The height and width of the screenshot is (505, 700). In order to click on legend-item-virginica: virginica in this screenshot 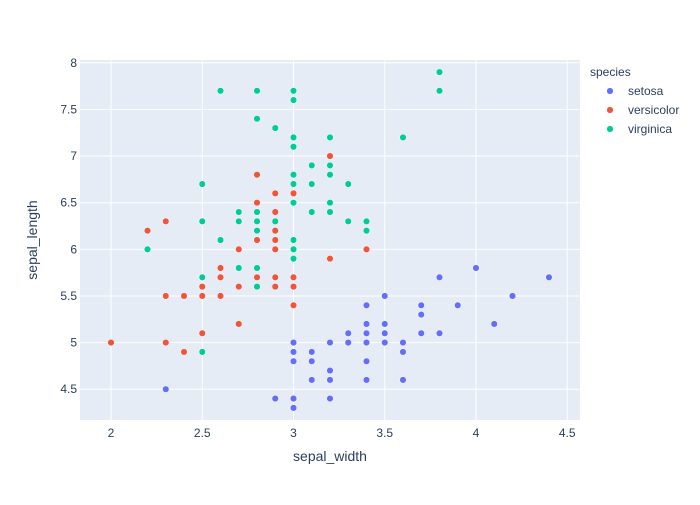, I will do `click(639, 129)`.